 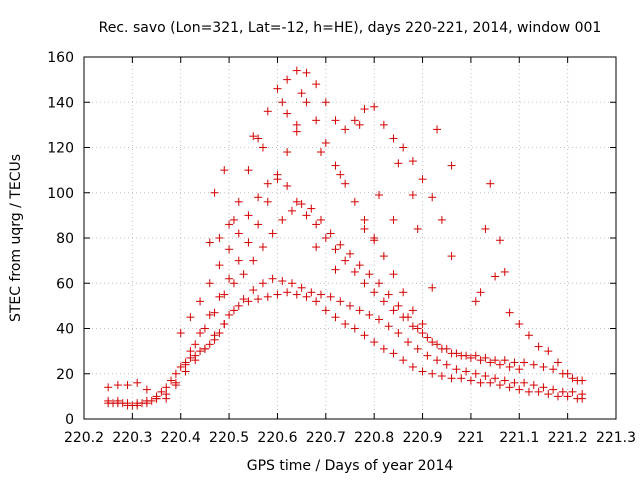 What do you see at coordinates (65, 284) in the screenshot?
I see `y-tick-label: 60` at bounding box center [65, 284].